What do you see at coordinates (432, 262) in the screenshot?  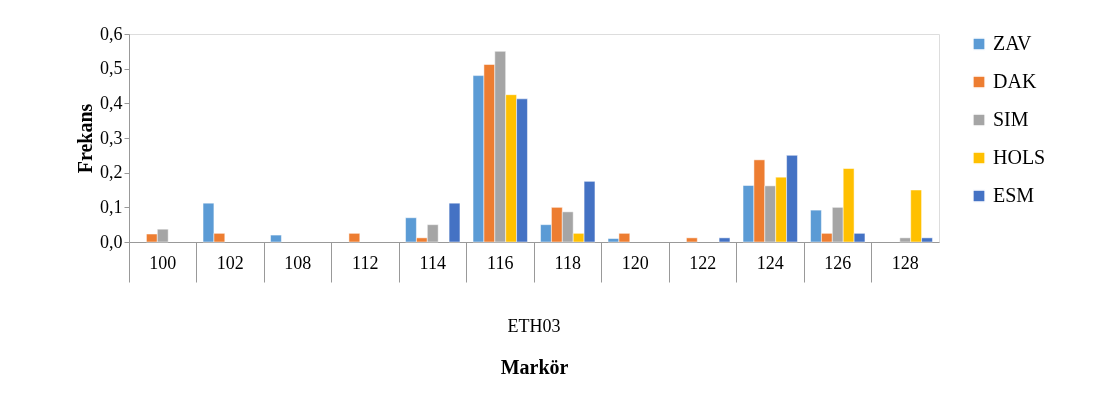 I see `x-tick-label: 114` at bounding box center [432, 262].